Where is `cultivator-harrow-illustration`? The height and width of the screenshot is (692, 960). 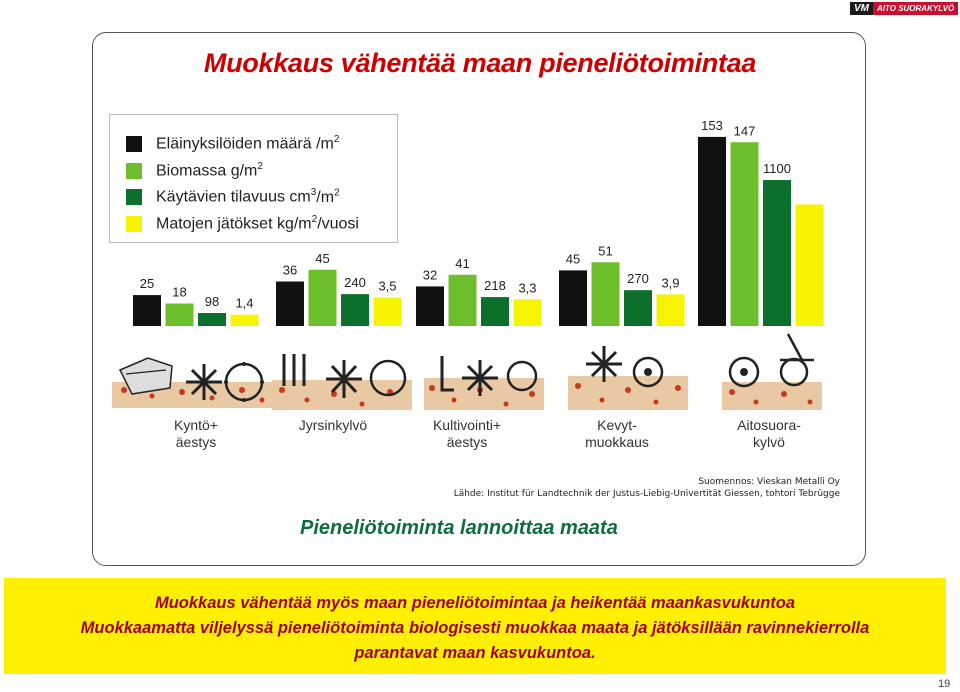
cultivator-harrow-illustration is located at coordinates (484, 383).